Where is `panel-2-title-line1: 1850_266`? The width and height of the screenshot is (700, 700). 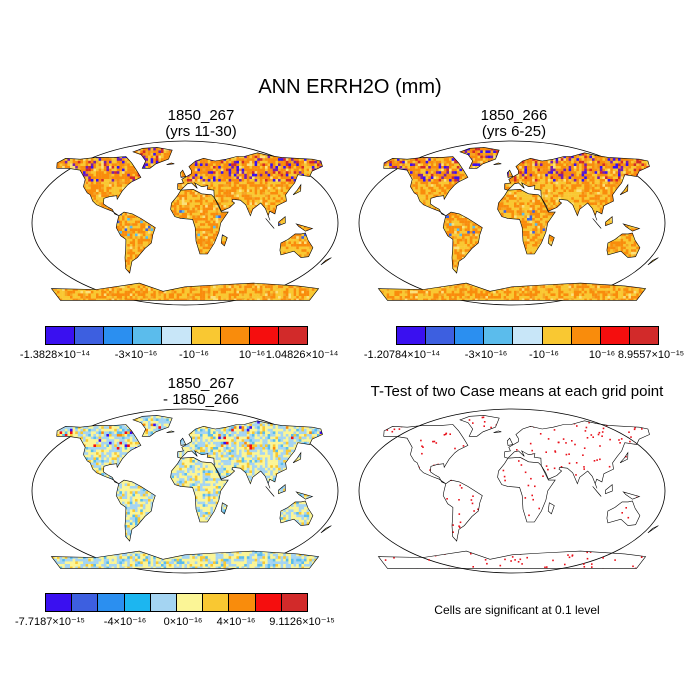
panel-2-title-line1: 1850_266 is located at coordinates (514, 116).